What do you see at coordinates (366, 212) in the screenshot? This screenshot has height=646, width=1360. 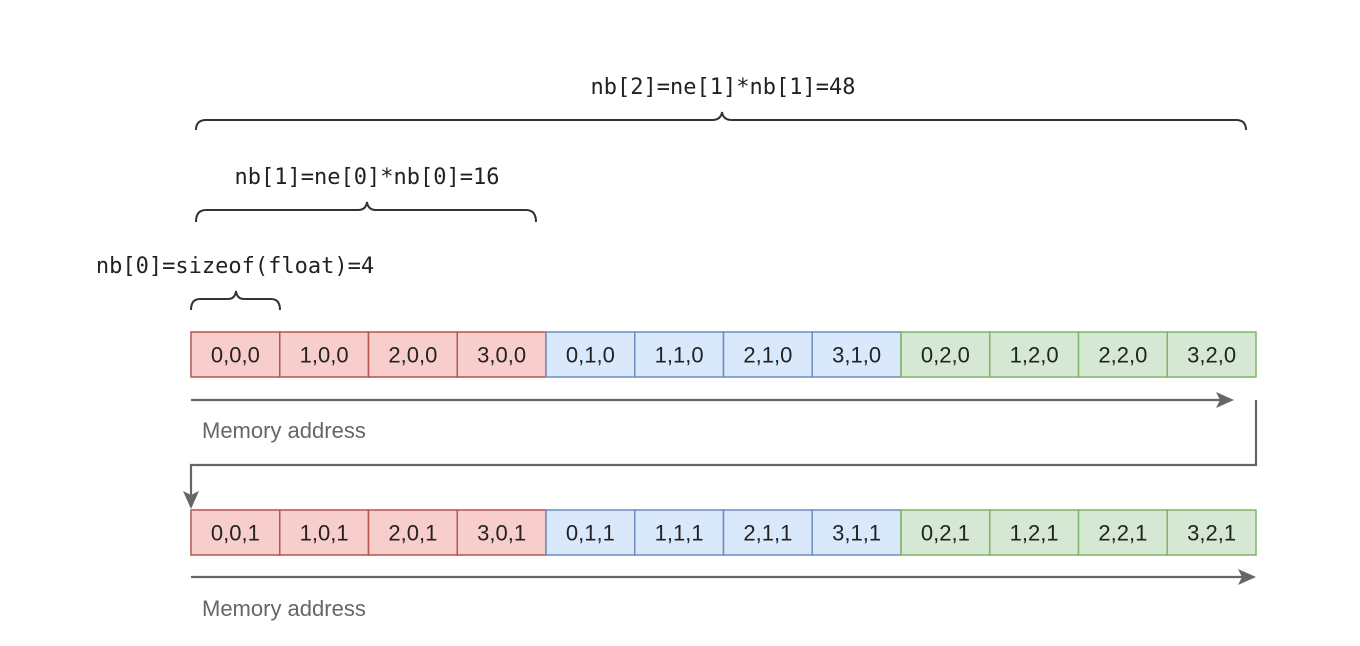 I see `brace-nb1` at bounding box center [366, 212].